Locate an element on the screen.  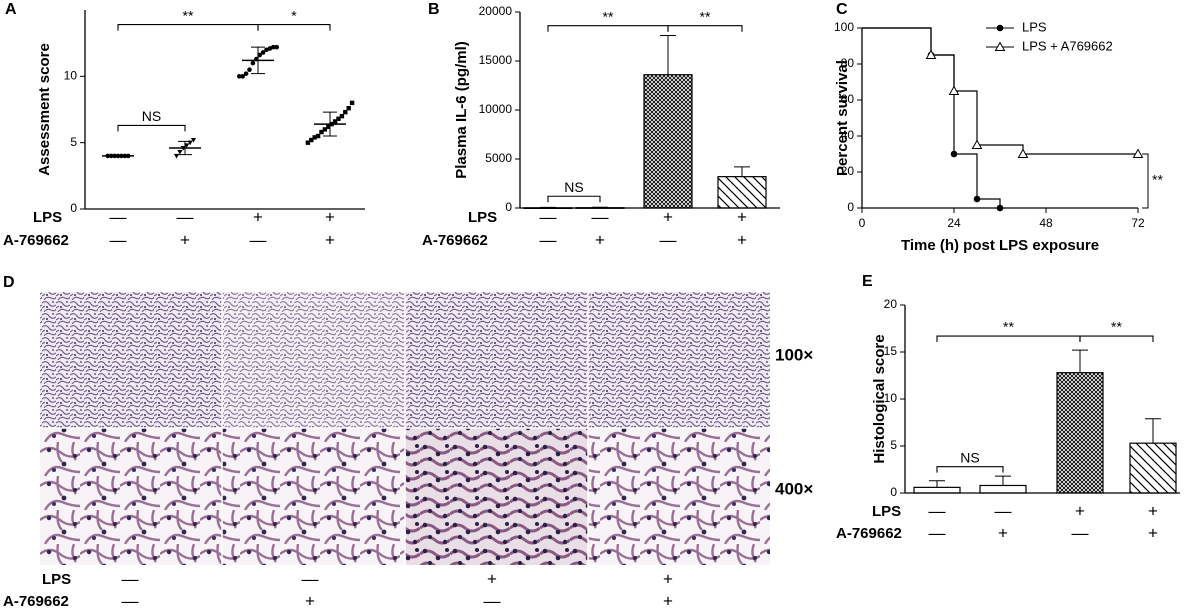
x-tick-label: 0 is located at coordinates (862, 223).